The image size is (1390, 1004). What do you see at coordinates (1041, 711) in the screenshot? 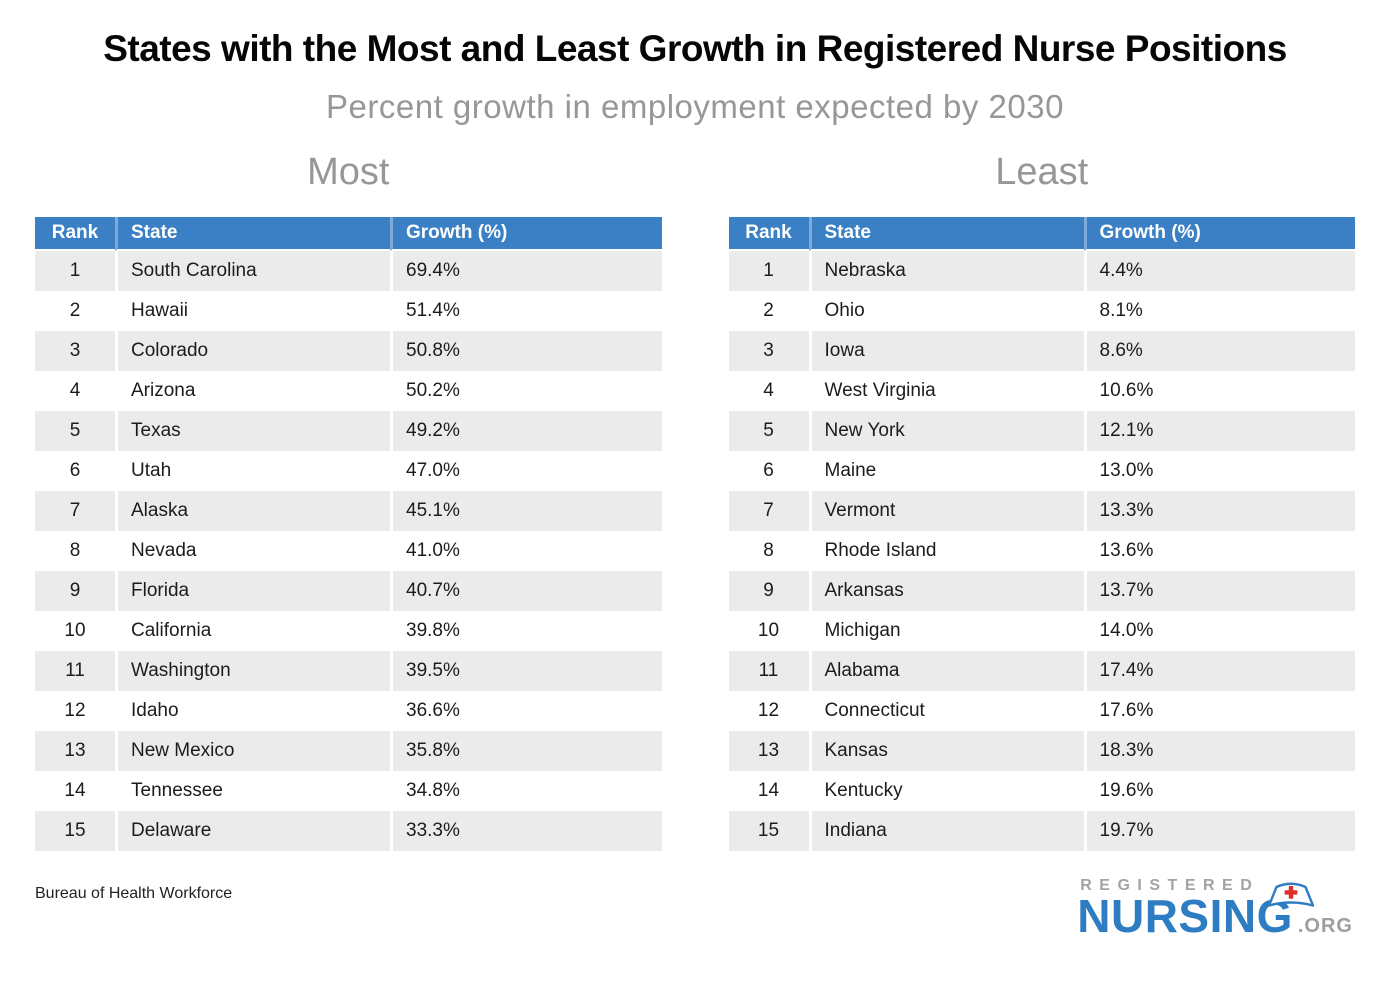
I see `table-row: 12 Connecticut 17.6%` at bounding box center [1041, 711].